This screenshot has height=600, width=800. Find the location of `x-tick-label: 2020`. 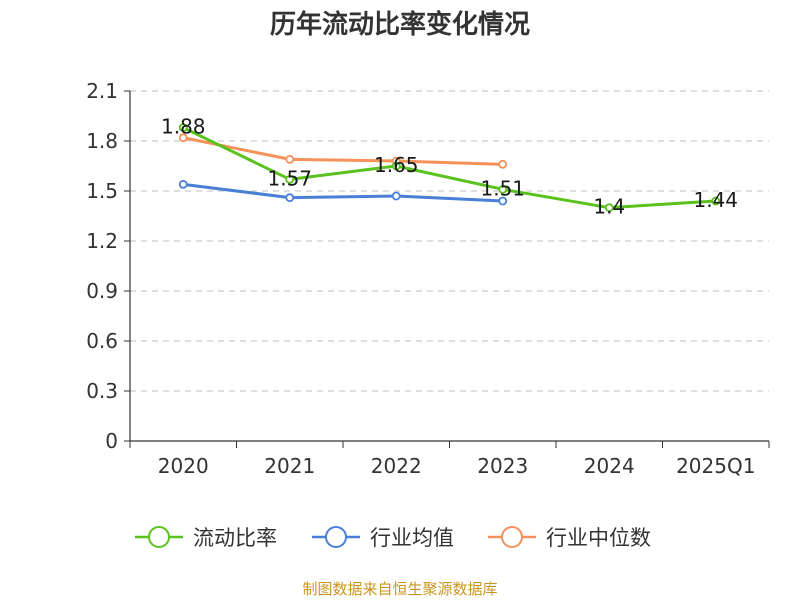

x-tick-label: 2020 is located at coordinates (183, 466).